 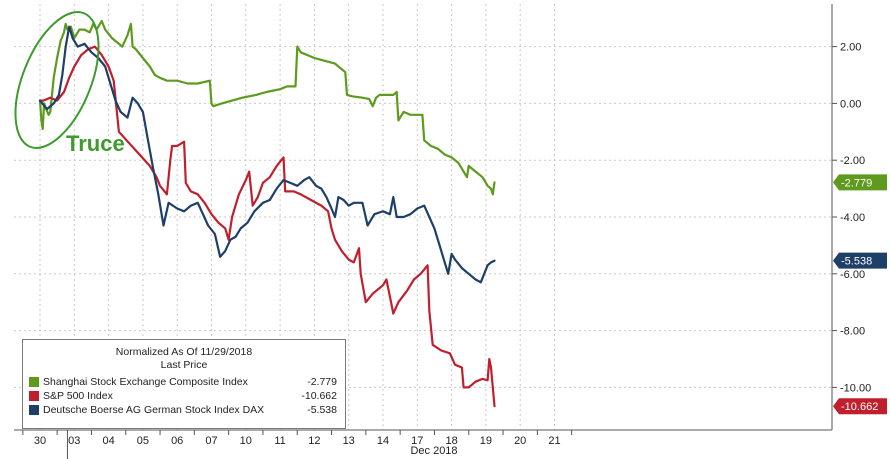 What do you see at coordinates (57, 80) in the screenshot?
I see `truce-ellipse` at bounding box center [57, 80].